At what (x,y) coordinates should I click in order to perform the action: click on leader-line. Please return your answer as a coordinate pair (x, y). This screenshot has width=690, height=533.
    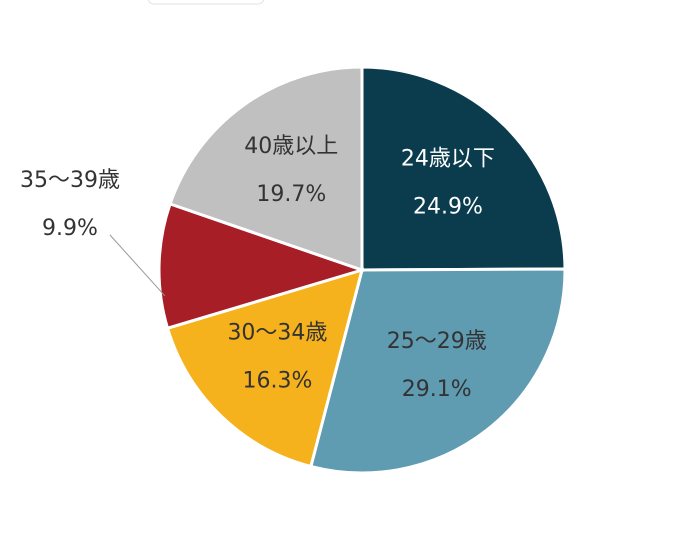
    Looking at the image, I should click on (137, 265).